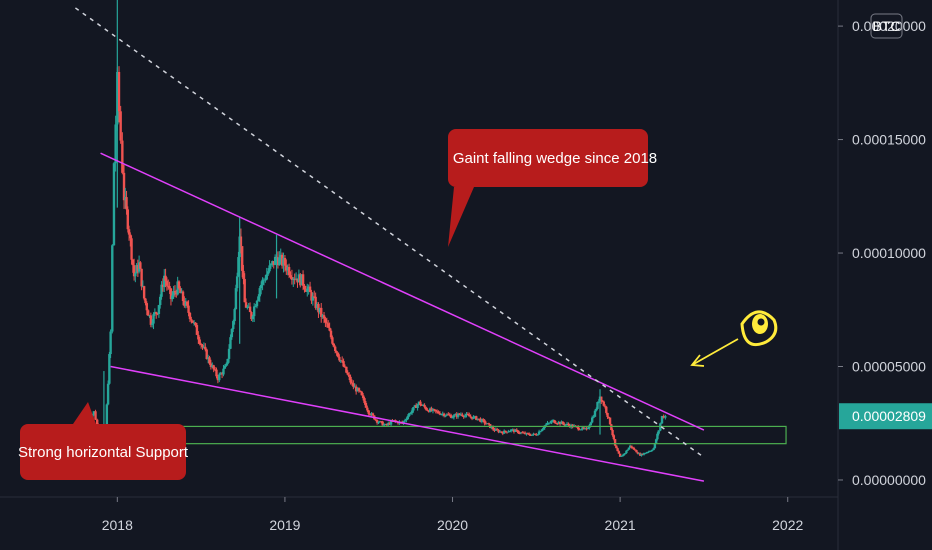  I want to click on y-tick-label: 0.00015000, so click(889, 140).